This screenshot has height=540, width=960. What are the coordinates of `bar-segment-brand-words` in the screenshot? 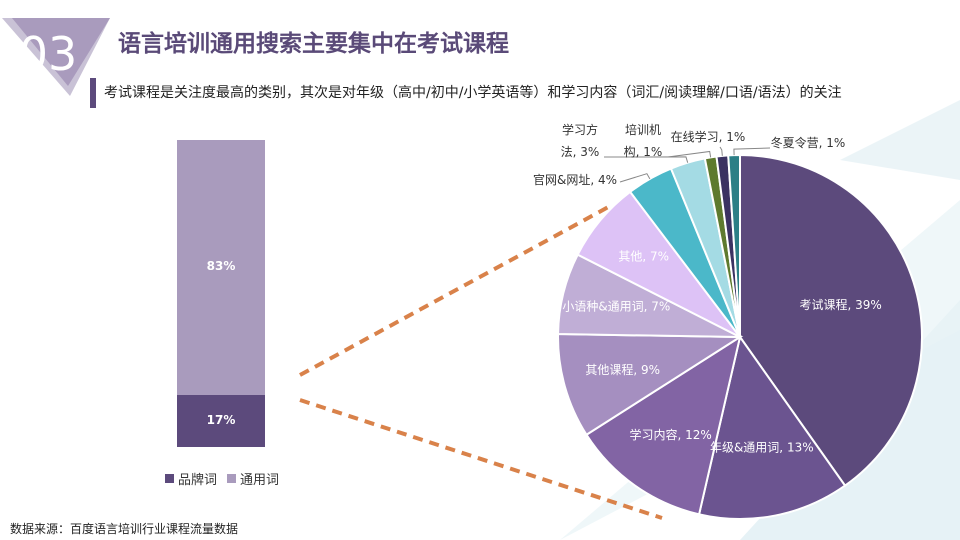 It's located at (221, 420).